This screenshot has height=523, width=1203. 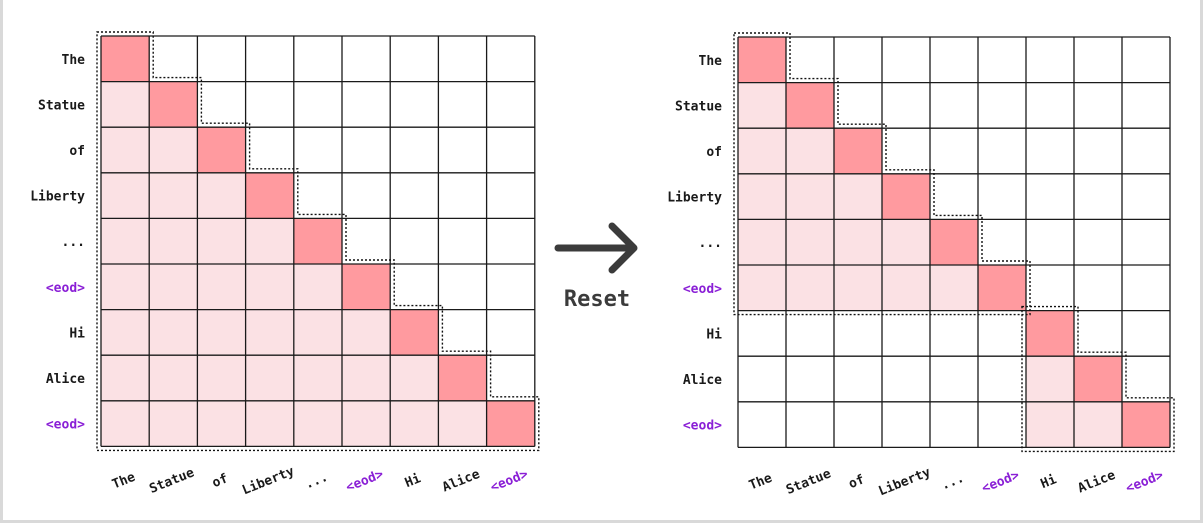 I want to click on row-token-label: The, so click(x=74, y=60).